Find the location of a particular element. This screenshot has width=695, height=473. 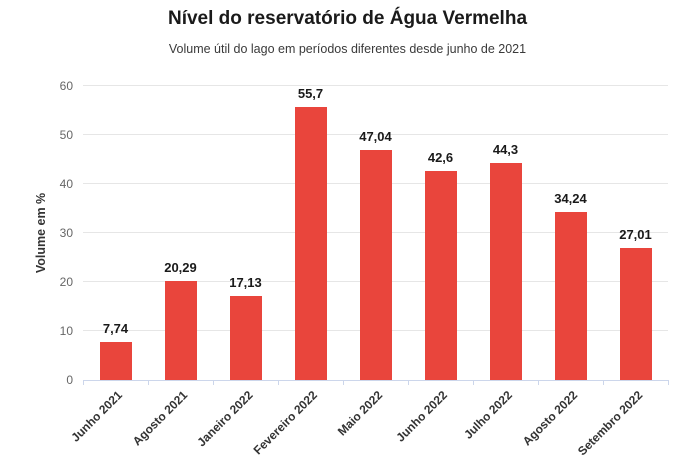

x-tick-label-text: Julho 2022 is located at coordinates (488, 415).